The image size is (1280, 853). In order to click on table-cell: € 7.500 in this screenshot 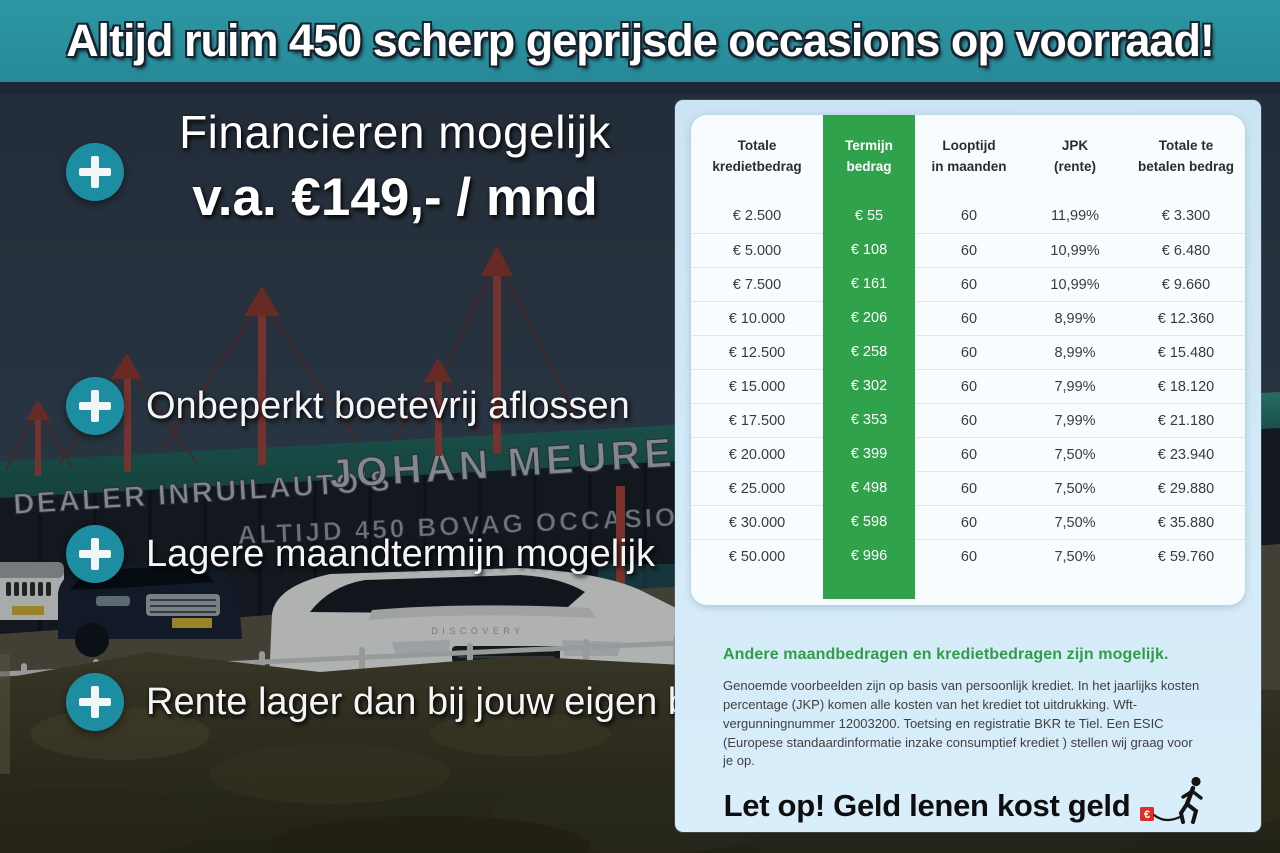, I will do `click(757, 284)`.